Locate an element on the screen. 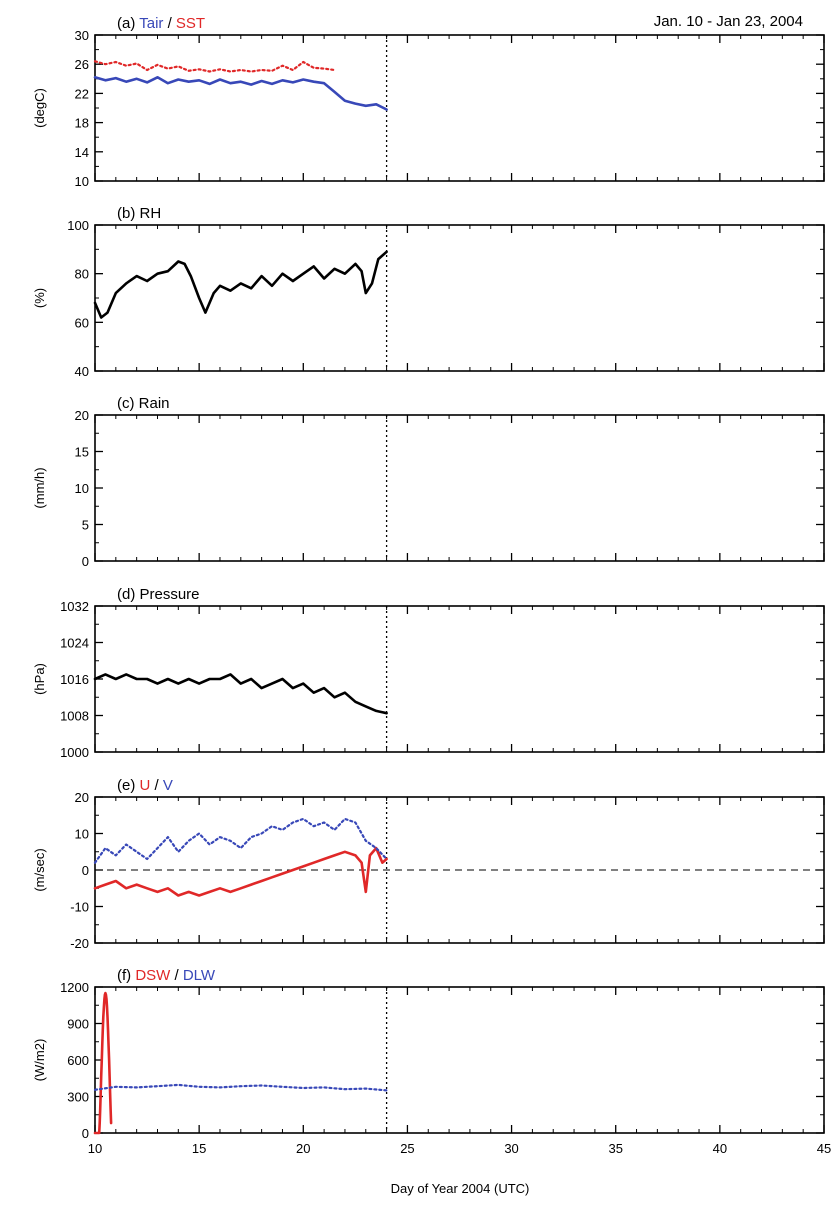 The width and height of the screenshot is (834, 1205). x-tick-label: 30 is located at coordinates (511, 1148).